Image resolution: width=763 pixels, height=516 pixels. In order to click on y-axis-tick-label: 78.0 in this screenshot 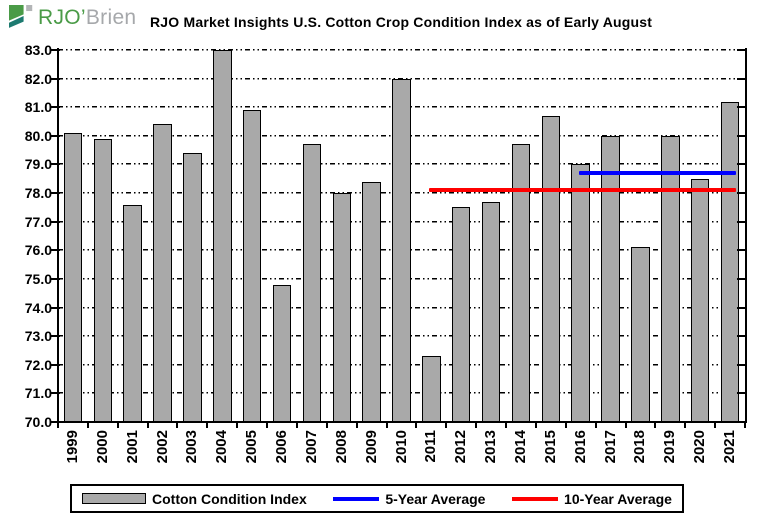, I will do `click(38, 193)`.